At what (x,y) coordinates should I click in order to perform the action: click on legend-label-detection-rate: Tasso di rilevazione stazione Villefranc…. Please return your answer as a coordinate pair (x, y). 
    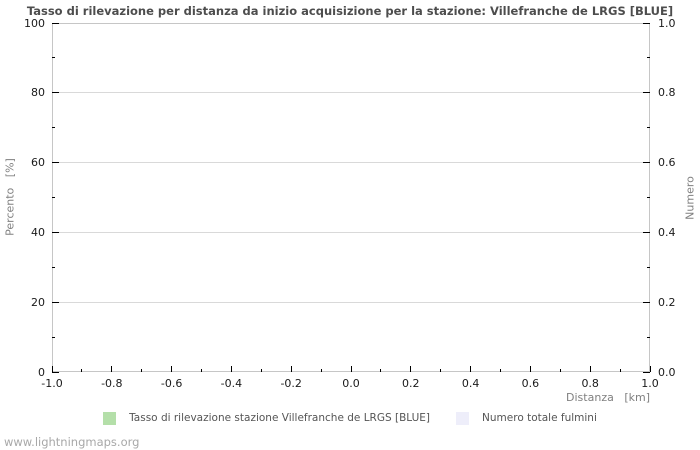
    Looking at the image, I should click on (280, 418).